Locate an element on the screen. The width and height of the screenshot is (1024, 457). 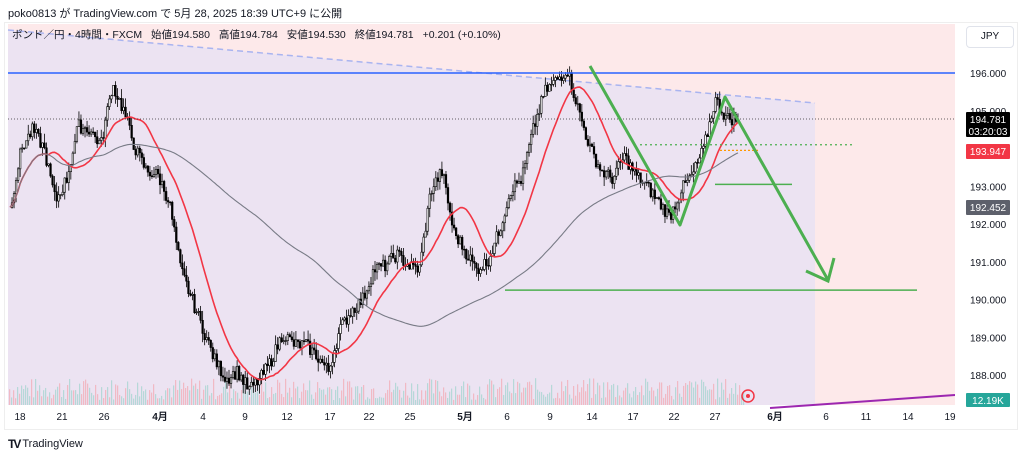
time-tick: 14 is located at coordinates (592, 417).